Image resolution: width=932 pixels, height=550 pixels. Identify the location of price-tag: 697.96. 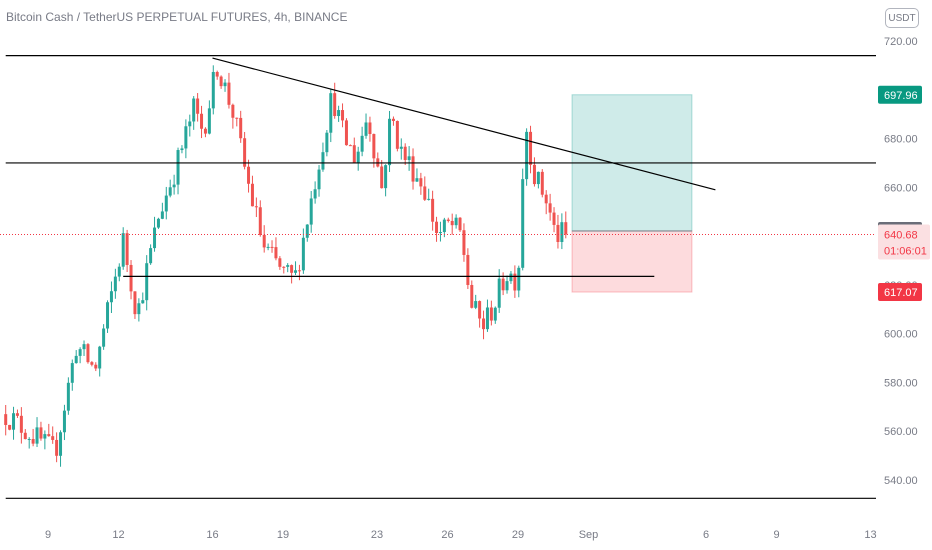
(900, 94).